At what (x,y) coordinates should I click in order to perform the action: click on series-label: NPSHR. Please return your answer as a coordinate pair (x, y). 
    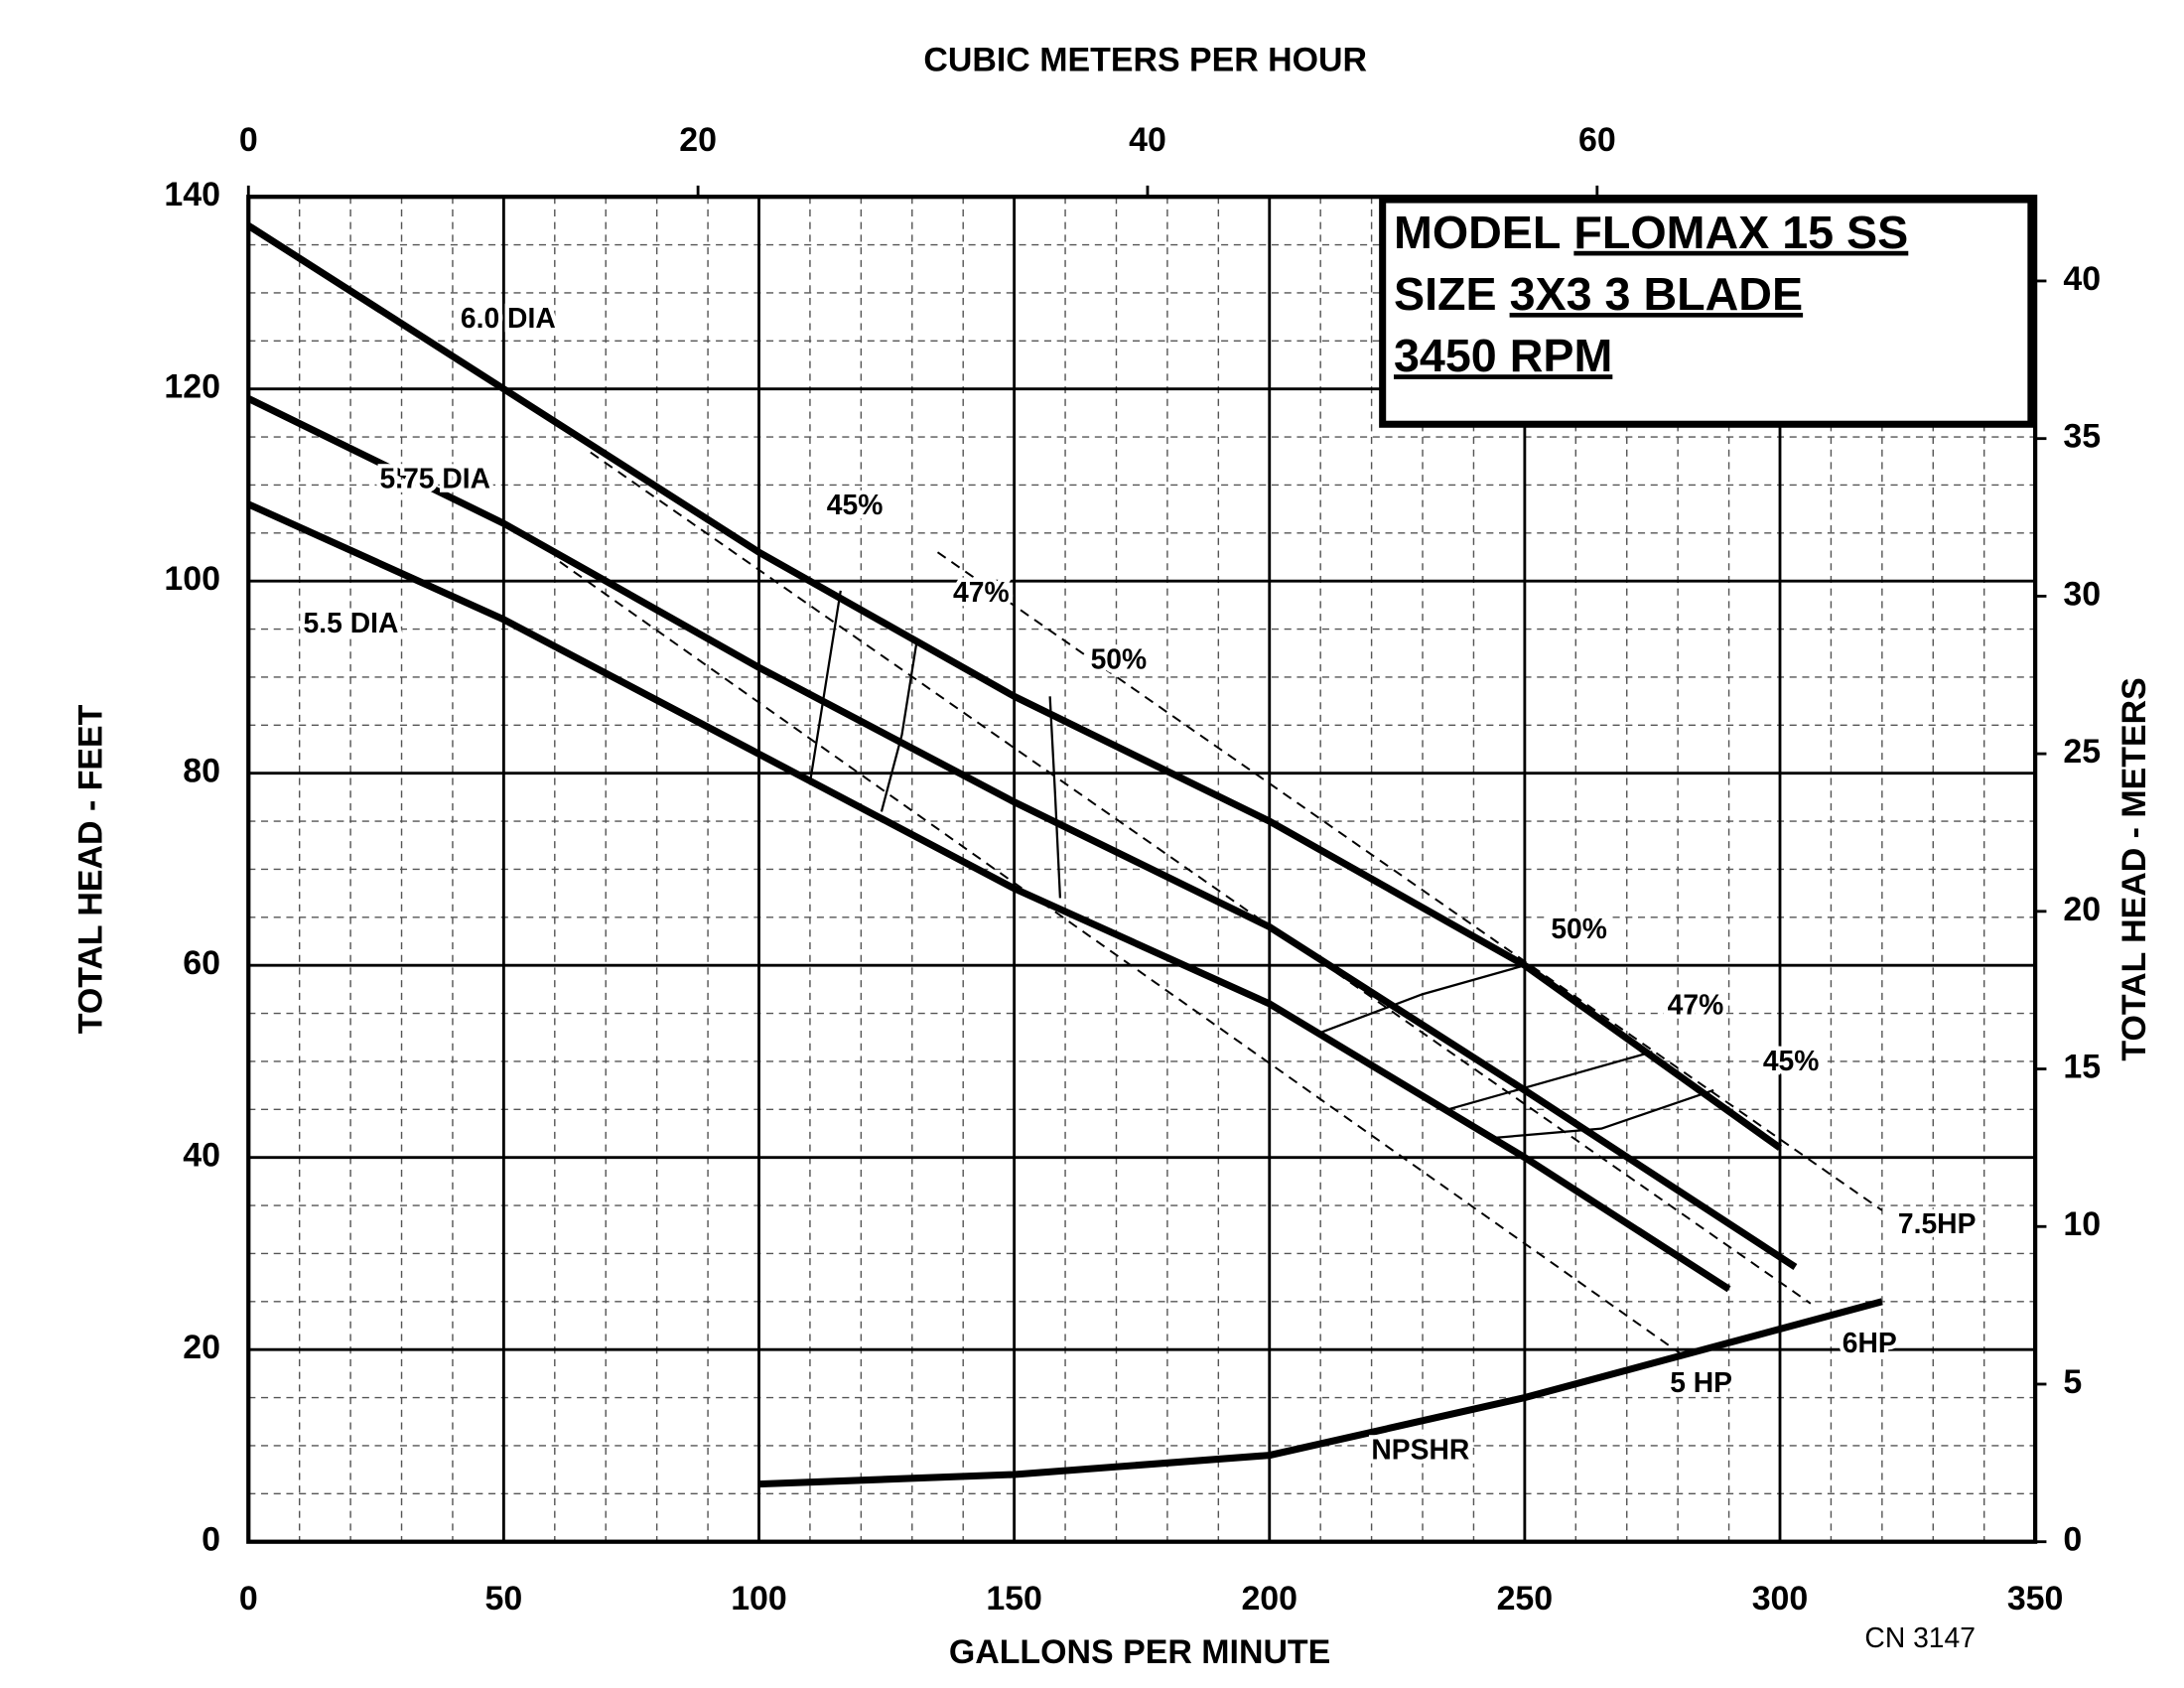
    Looking at the image, I should click on (1420, 1450).